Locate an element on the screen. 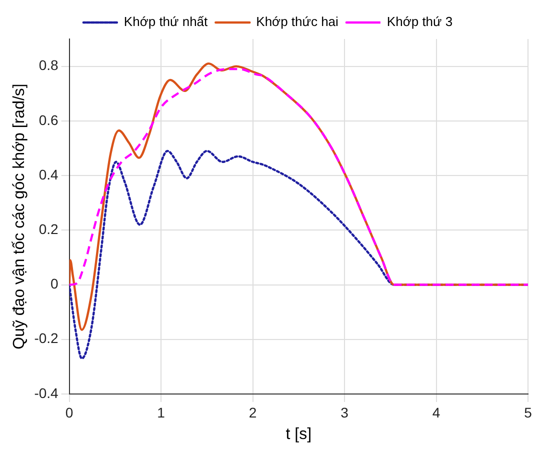 The height and width of the screenshot is (452, 544). x-axis-title: t [s] is located at coordinates (299, 434).